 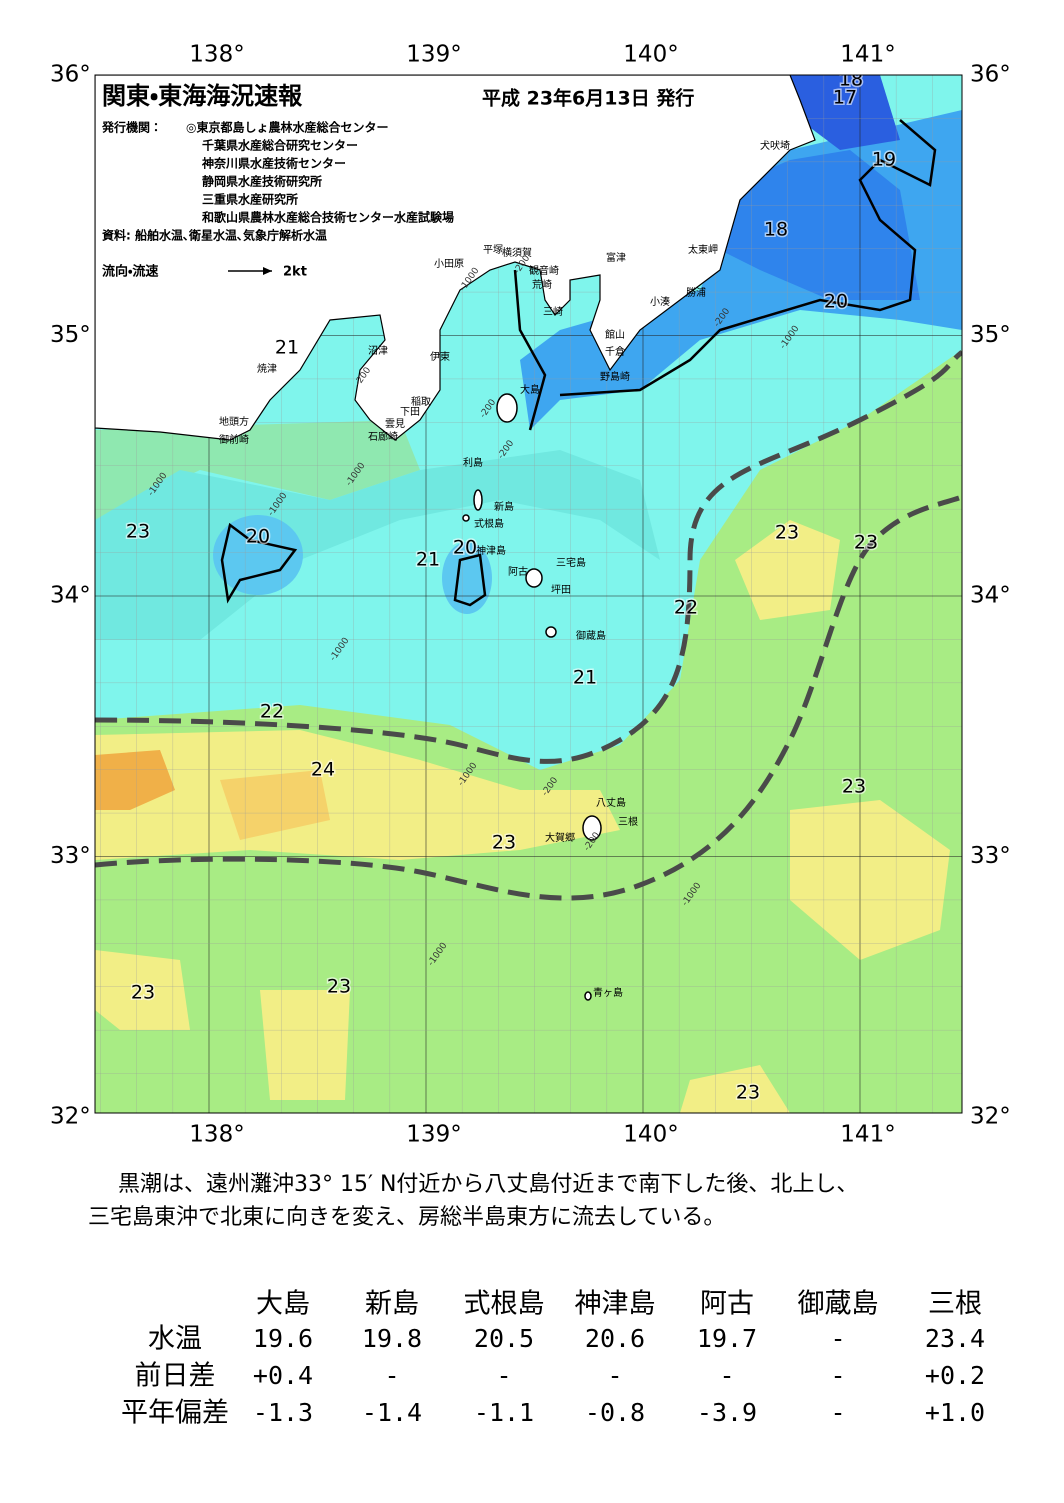 What do you see at coordinates (518, 571) in the screenshot?
I see `place-name: 阿古` at bounding box center [518, 571].